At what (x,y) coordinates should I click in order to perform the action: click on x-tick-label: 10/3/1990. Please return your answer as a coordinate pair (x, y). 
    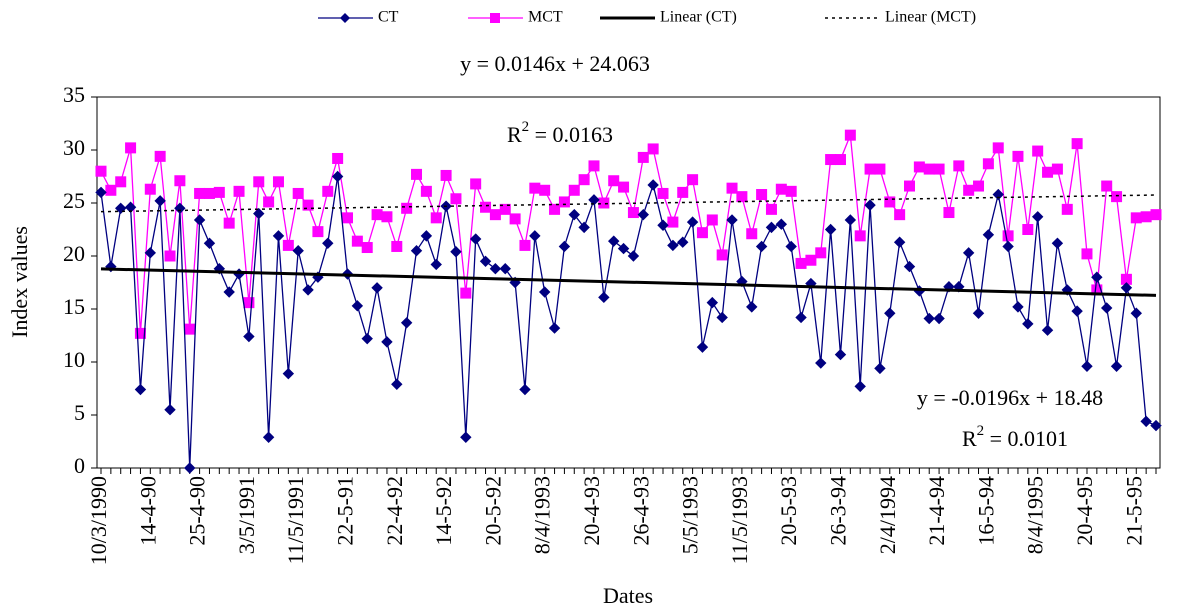
    Looking at the image, I should click on (98, 520).